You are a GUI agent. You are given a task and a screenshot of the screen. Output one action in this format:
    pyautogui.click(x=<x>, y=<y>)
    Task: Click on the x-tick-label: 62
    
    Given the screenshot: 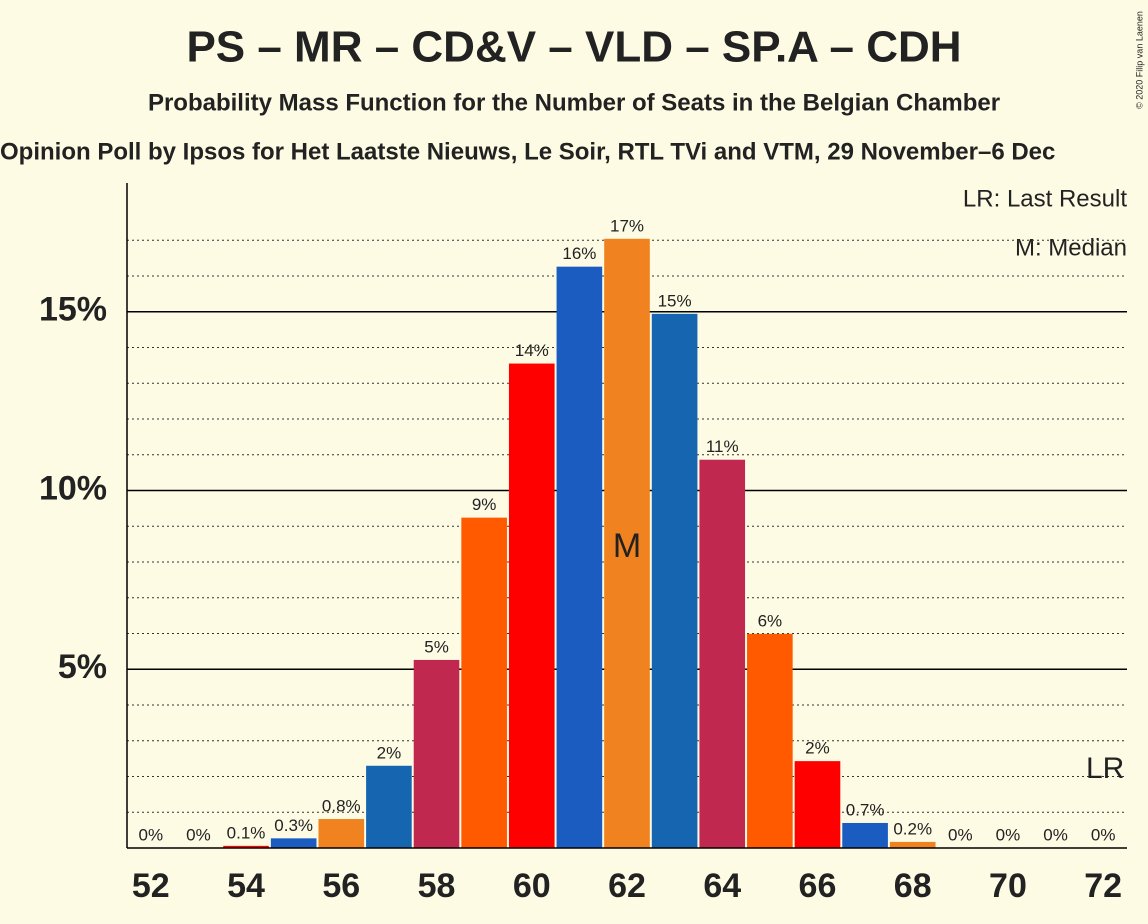 What is the action you would take?
    pyautogui.click(x=627, y=886)
    